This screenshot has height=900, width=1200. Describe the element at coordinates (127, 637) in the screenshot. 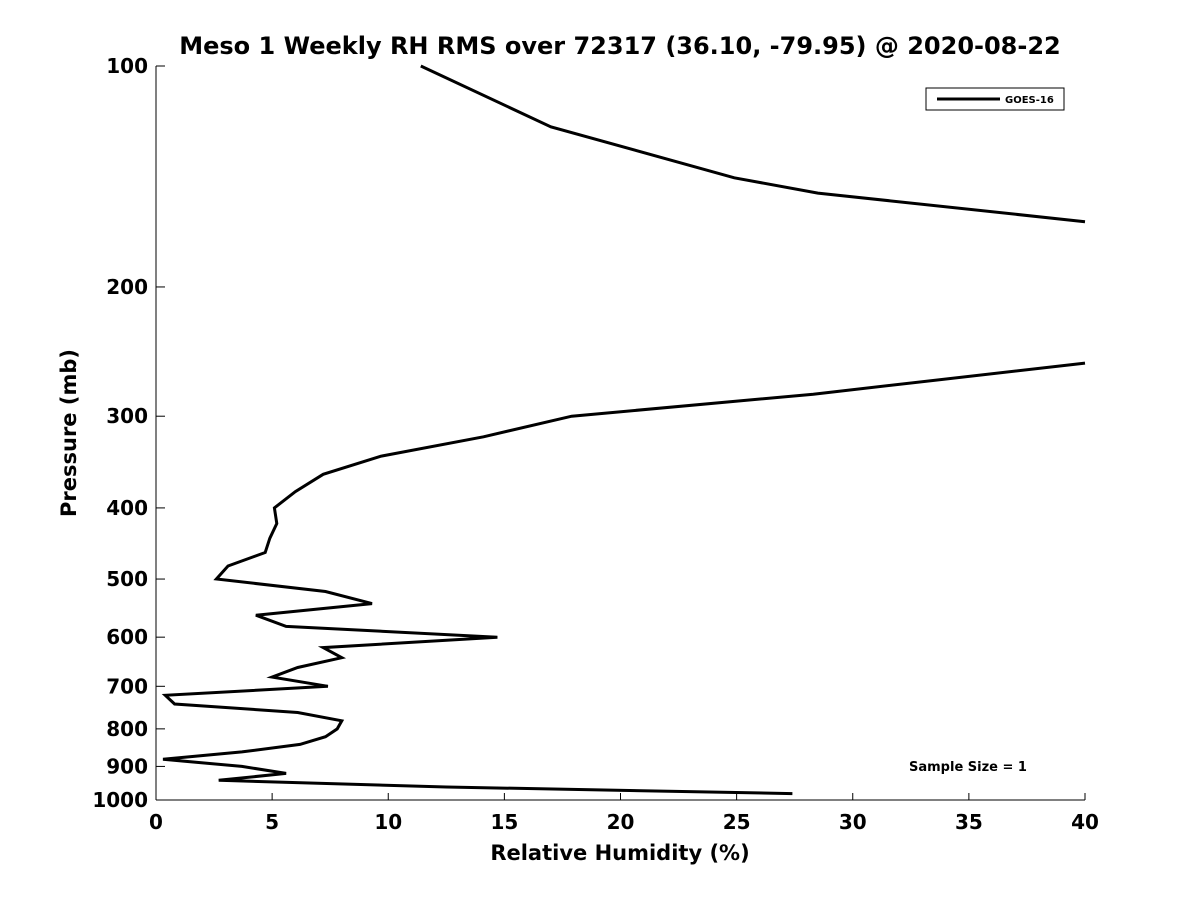

I see `y-tick-label: 600` at that location.